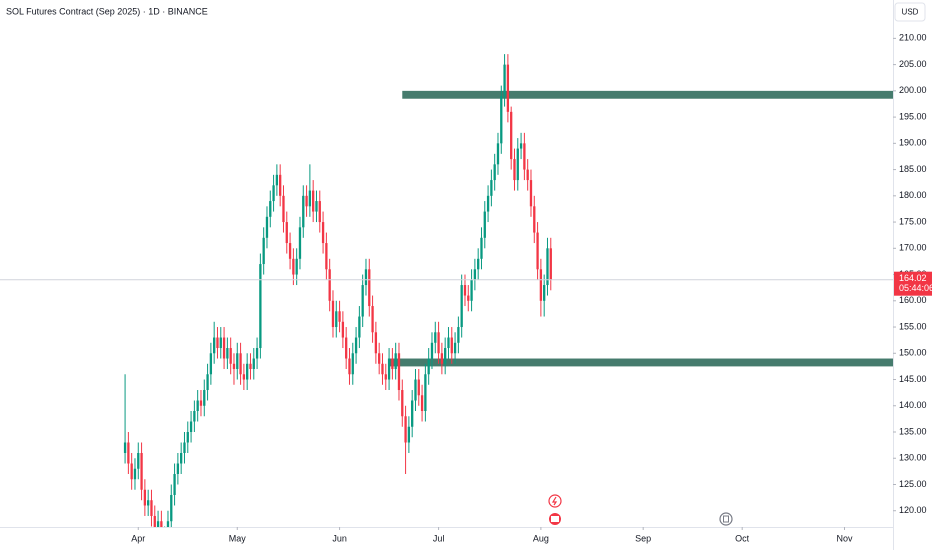  Describe the element at coordinates (913, 283) in the screenshot. I see `last-price-box` at that location.